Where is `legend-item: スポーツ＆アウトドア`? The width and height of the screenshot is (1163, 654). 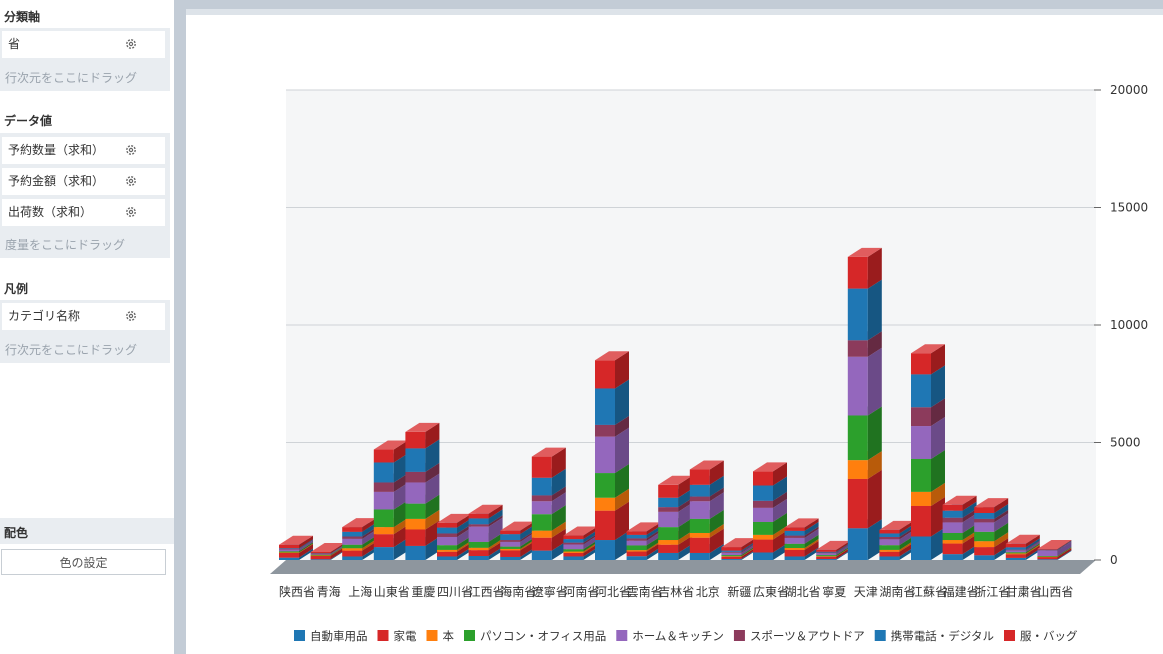 legend-item: スポーツ＆アウトドア is located at coordinates (799, 636).